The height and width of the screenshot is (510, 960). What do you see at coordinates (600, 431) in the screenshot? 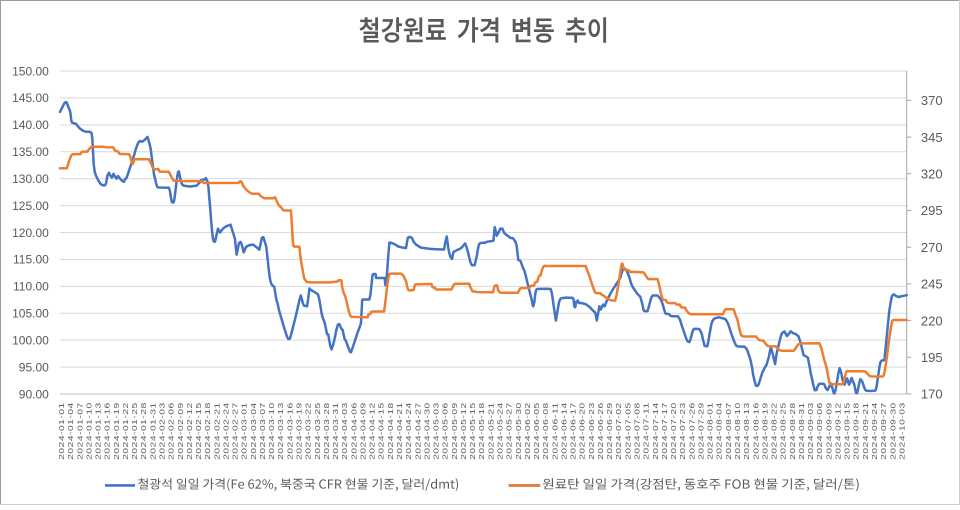
I see `svg-text: 2024-06-26` at bounding box center [600, 431].